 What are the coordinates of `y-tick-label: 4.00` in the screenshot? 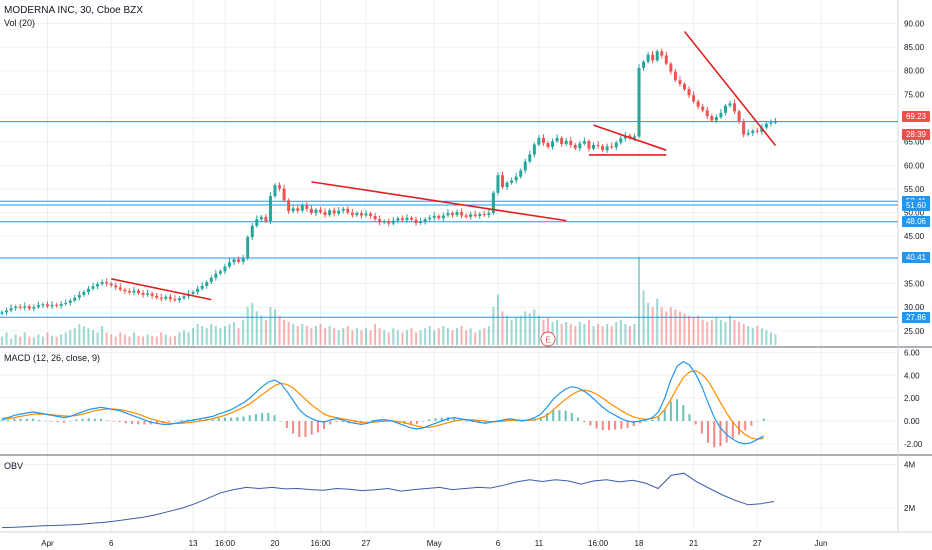 It's located at (912, 375).